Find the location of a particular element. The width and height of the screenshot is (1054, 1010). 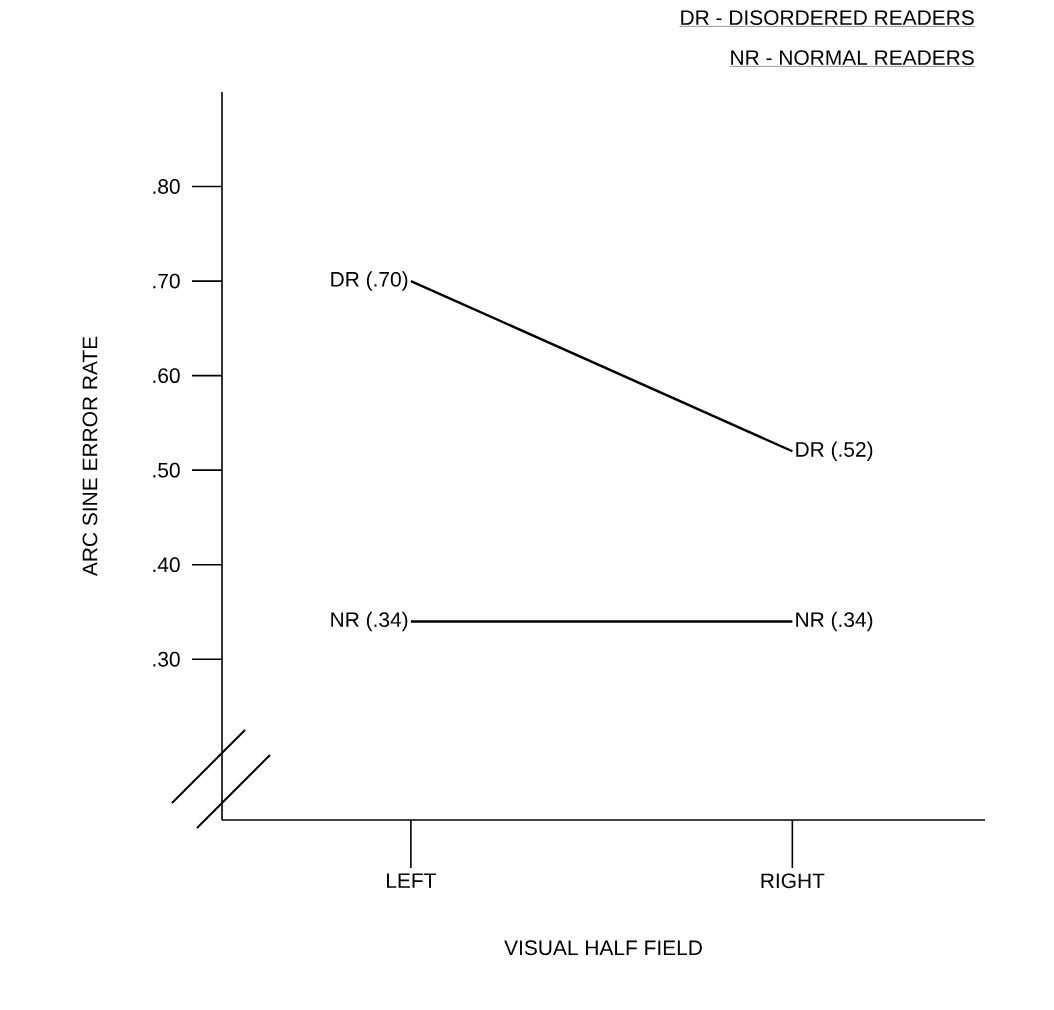

y-axis-title: ARC SINE ERROR RATE is located at coordinates (90, 456).